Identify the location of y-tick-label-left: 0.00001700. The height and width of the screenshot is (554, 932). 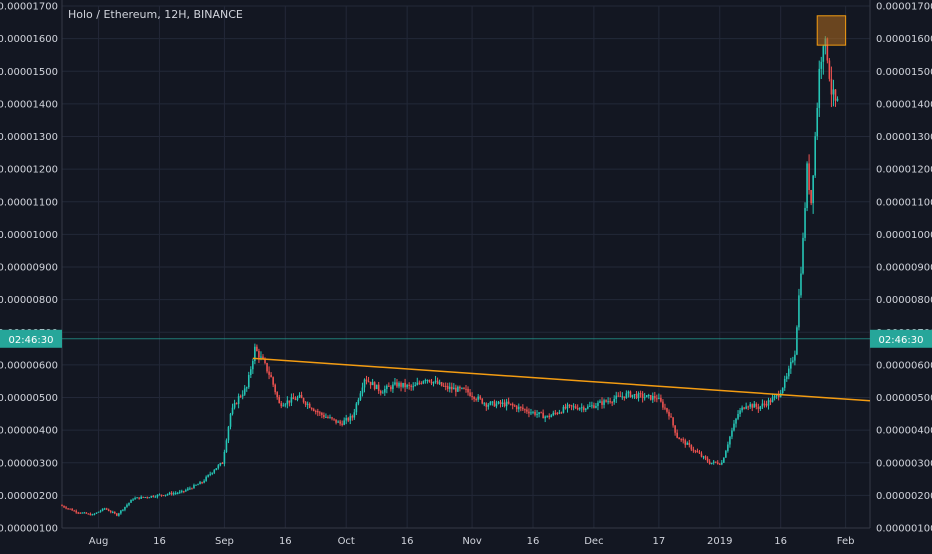
(29, 7).